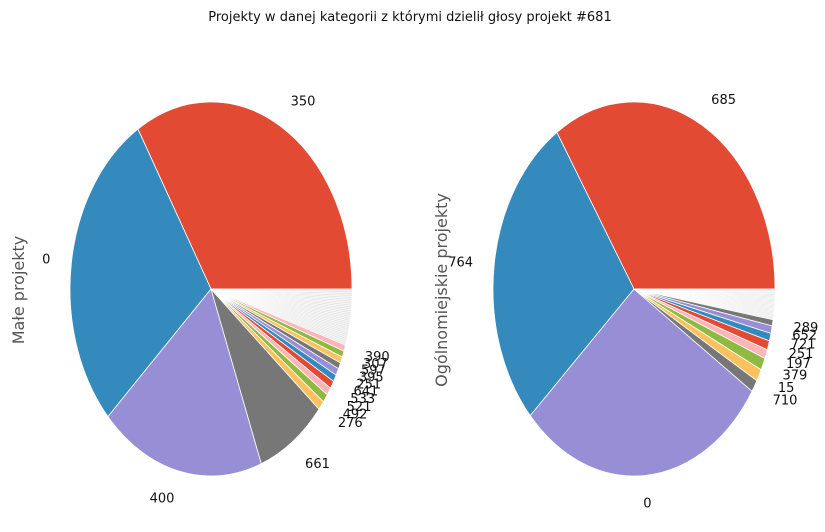  What do you see at coordinates (377, 357) in the screenshot?
I see `pie-label-390: 390` at bounding box center [377, 357].